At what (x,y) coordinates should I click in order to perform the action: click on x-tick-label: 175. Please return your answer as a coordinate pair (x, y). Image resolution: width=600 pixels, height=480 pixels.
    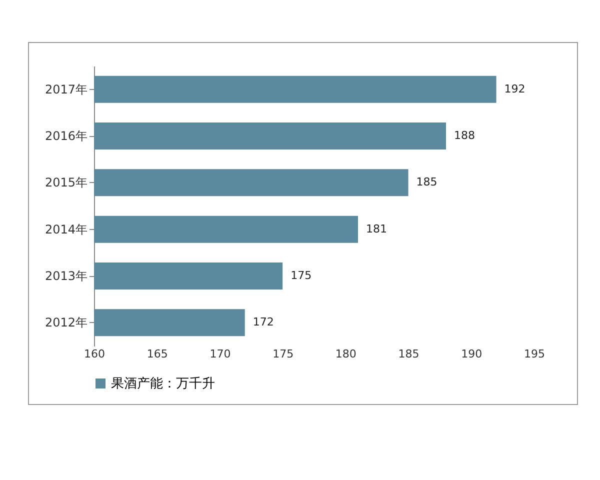
    Looking at the image, I should click on (283, 354).